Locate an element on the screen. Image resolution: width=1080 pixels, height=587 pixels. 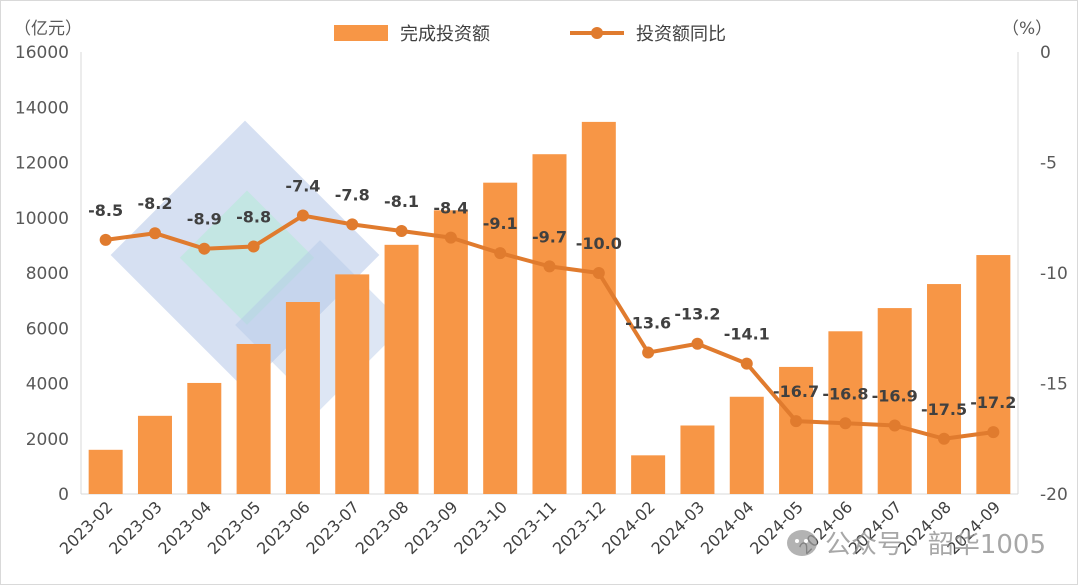
data-label: -8.9 is located at coordinates (204, 219).